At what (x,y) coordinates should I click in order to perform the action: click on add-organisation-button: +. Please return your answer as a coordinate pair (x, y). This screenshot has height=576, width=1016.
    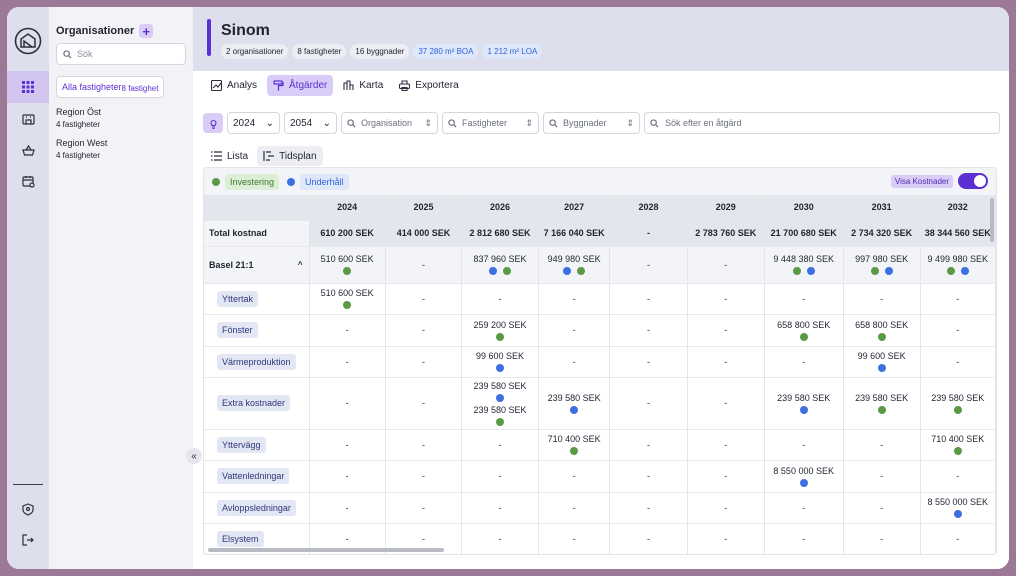
    Looking at the image, I should click on (146, 31).